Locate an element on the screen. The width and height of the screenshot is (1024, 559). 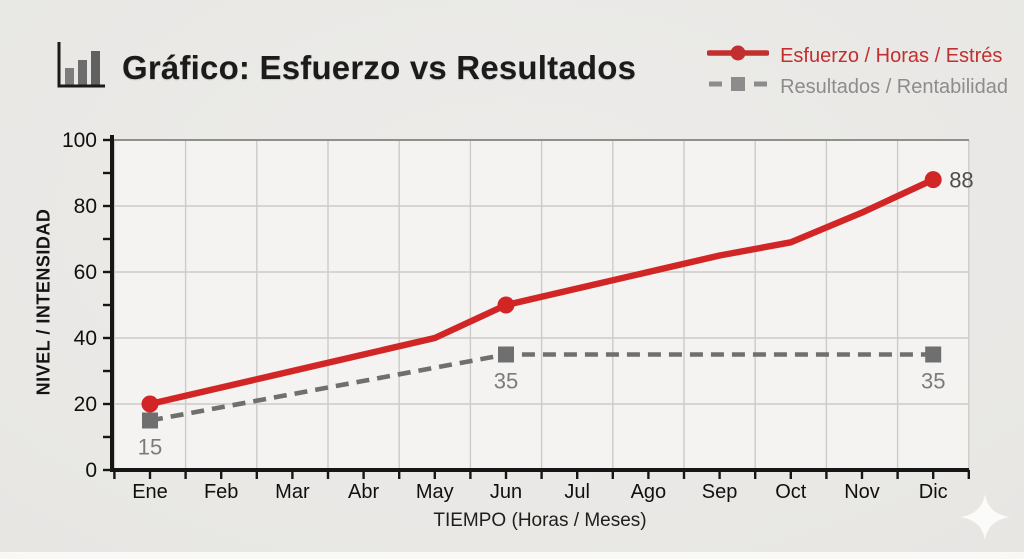
x-axis-title: TIEMPO (Horas / Meses) is located at coordinates (540, 520).